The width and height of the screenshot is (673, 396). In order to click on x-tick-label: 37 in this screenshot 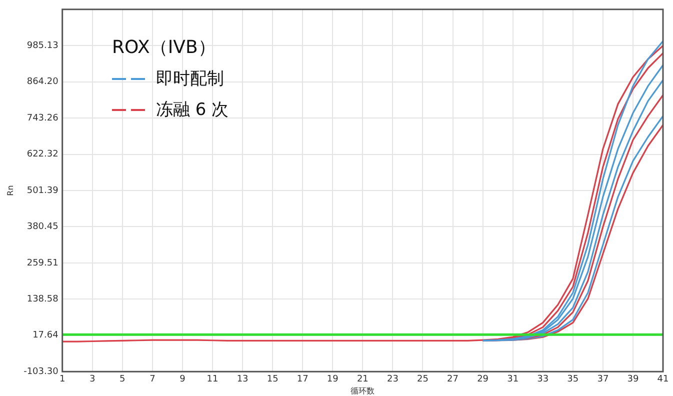, I will do `click(603, 379)`.